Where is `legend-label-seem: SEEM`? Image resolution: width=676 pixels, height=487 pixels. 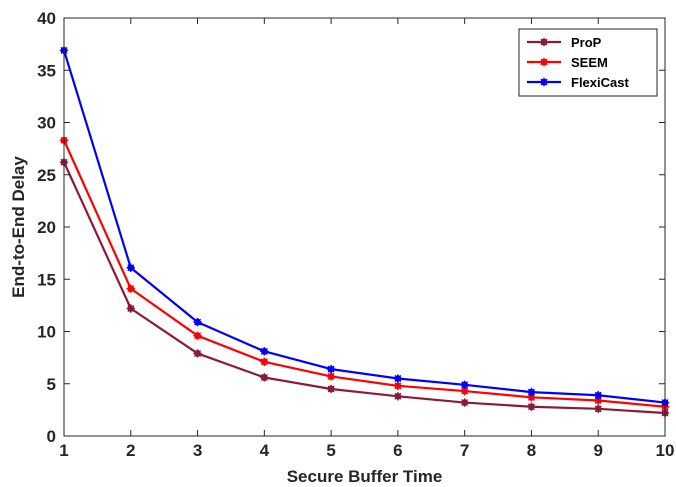 legend-label-seem: SEEM is located at coordinates (589, 62).